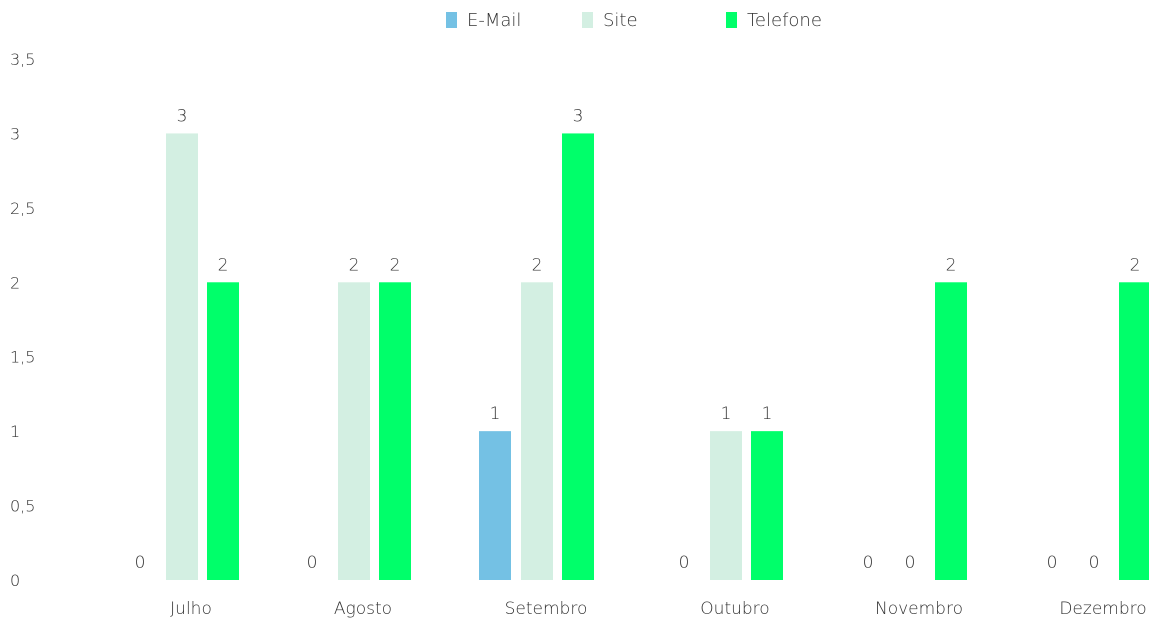 The height and width of the screenshot is (621, 1149). I want to click on legend-label-site: Site, so click(620, 20).